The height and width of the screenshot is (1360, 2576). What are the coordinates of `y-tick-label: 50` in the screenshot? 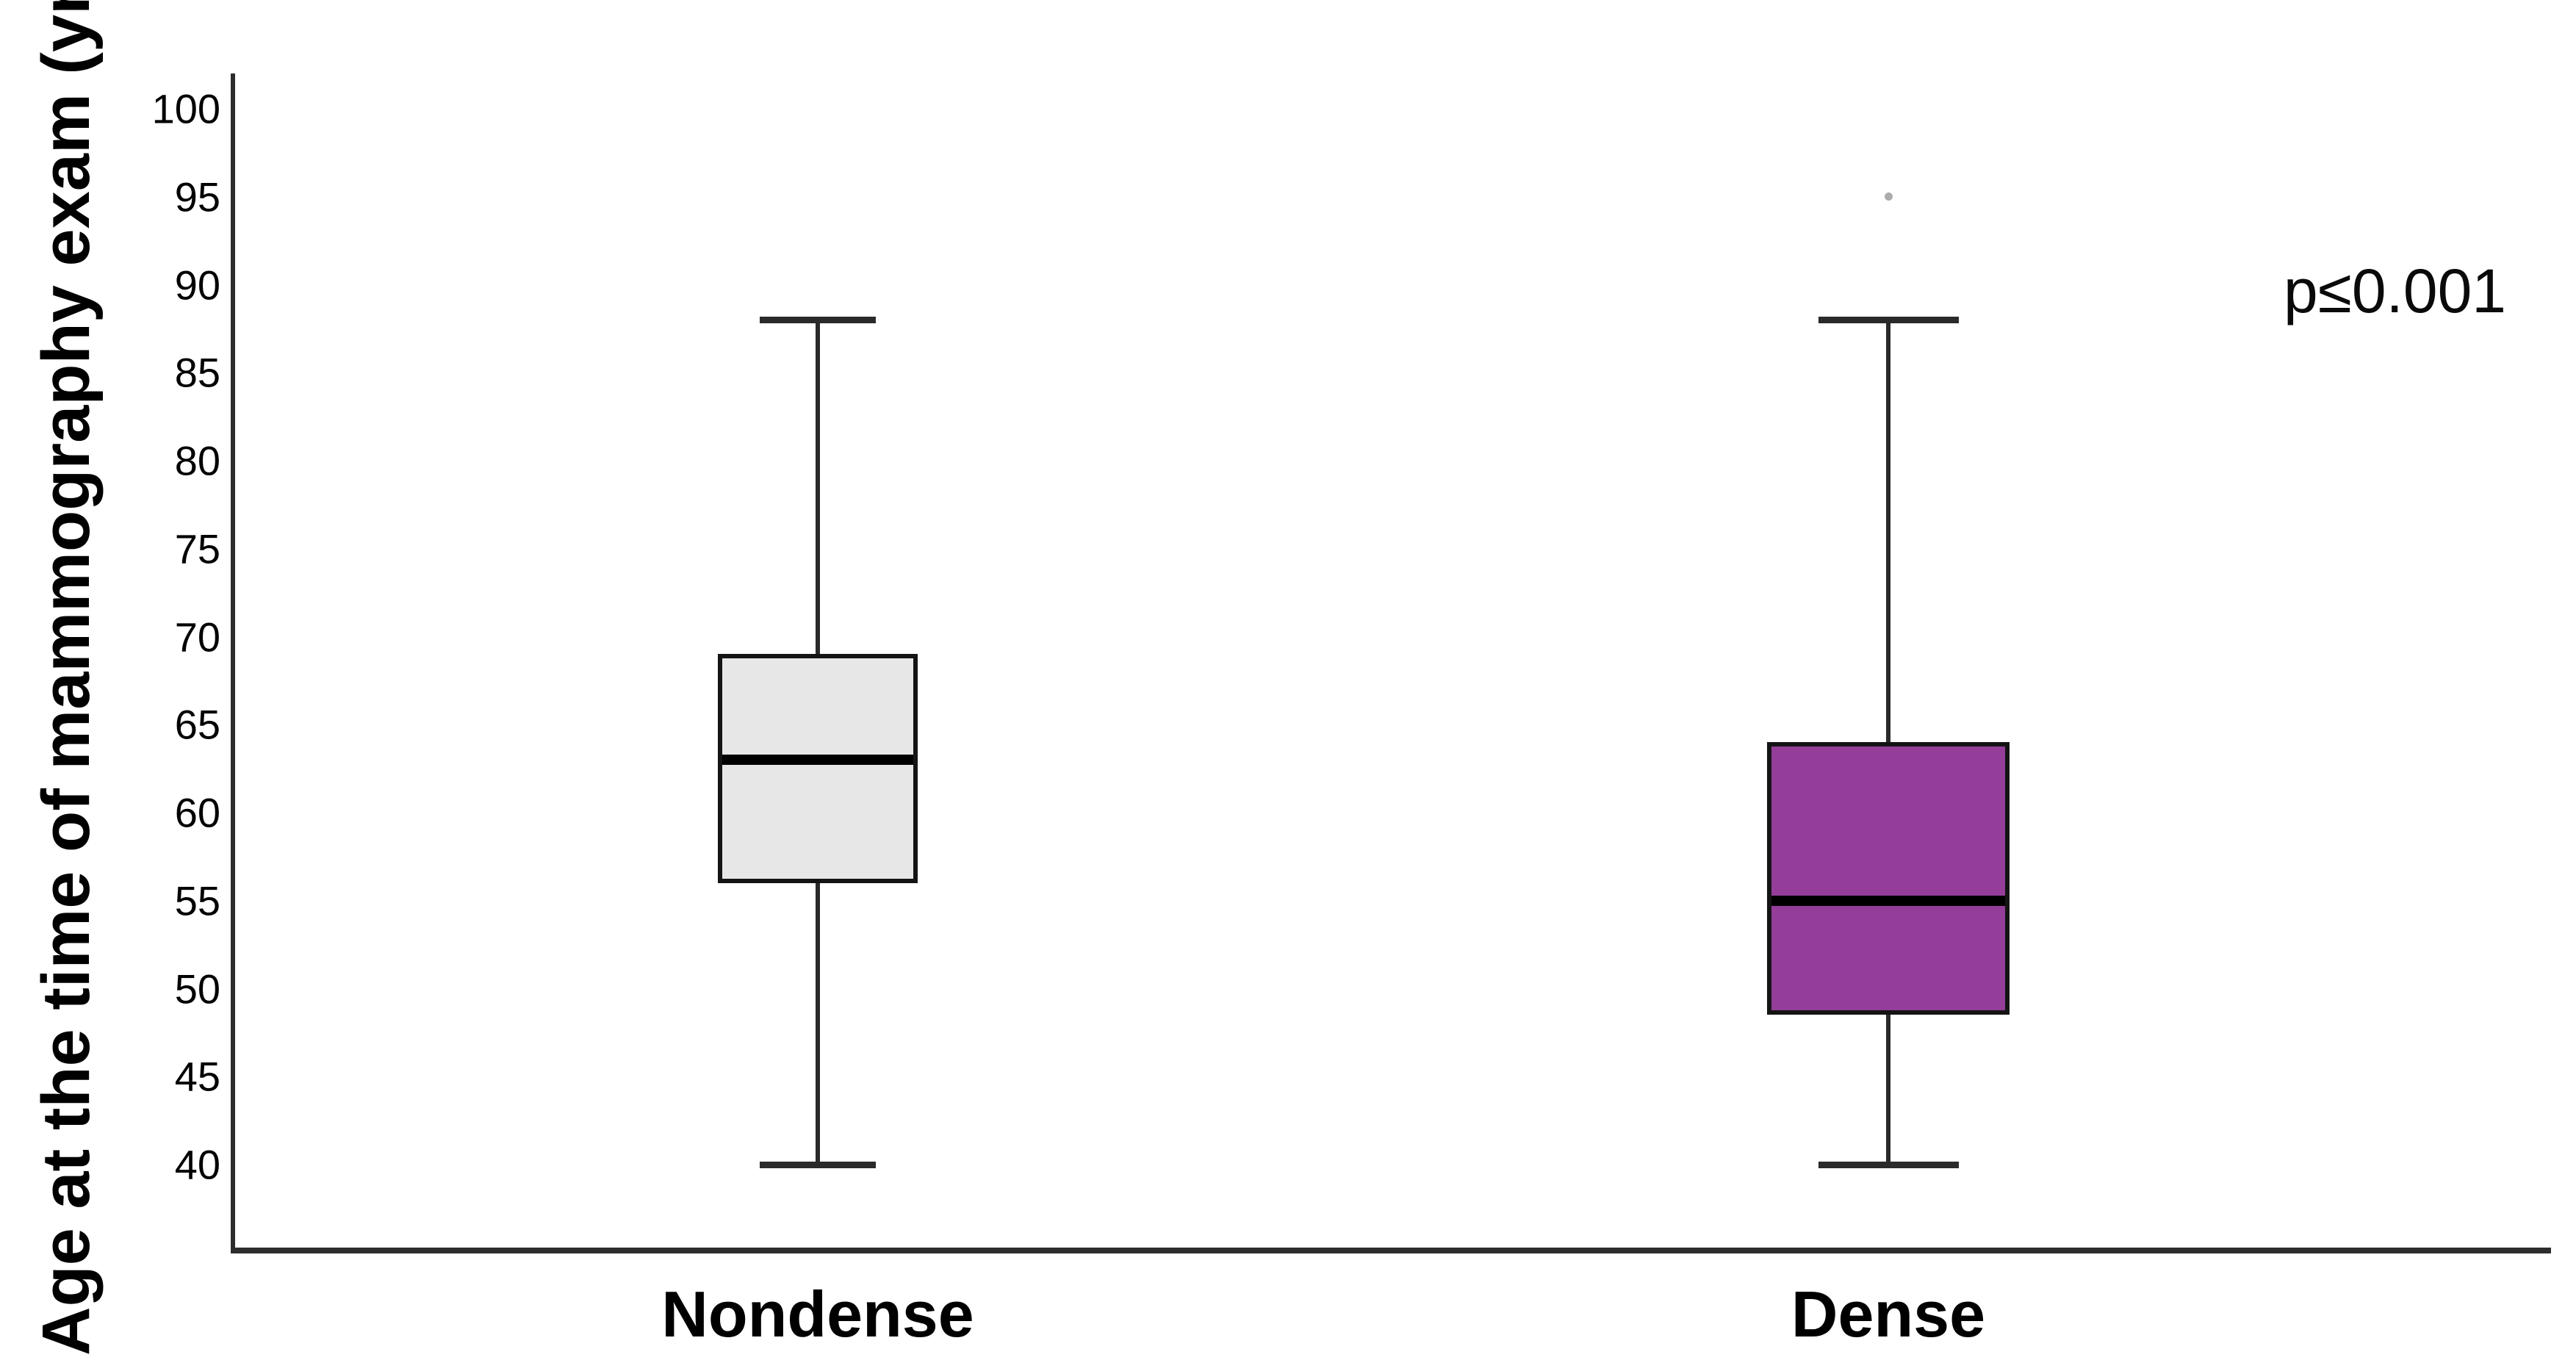 It's located at (197, 988).